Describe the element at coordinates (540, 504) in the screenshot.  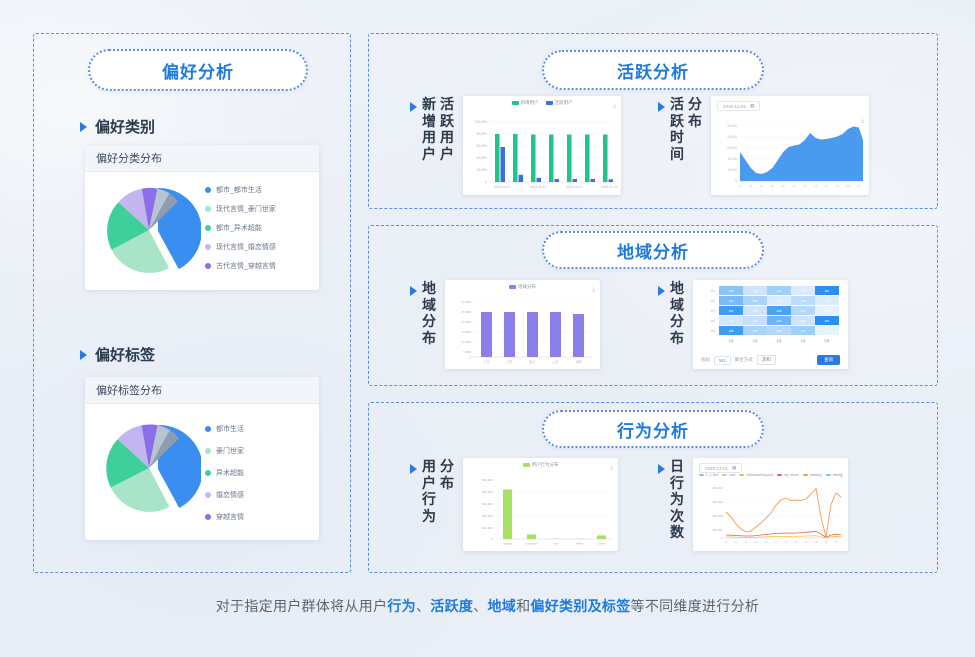
I see `chart-user-behavior-bar: 用户行为分布 ⤓ 500,000 400,000 300,000 200,000` at that location.